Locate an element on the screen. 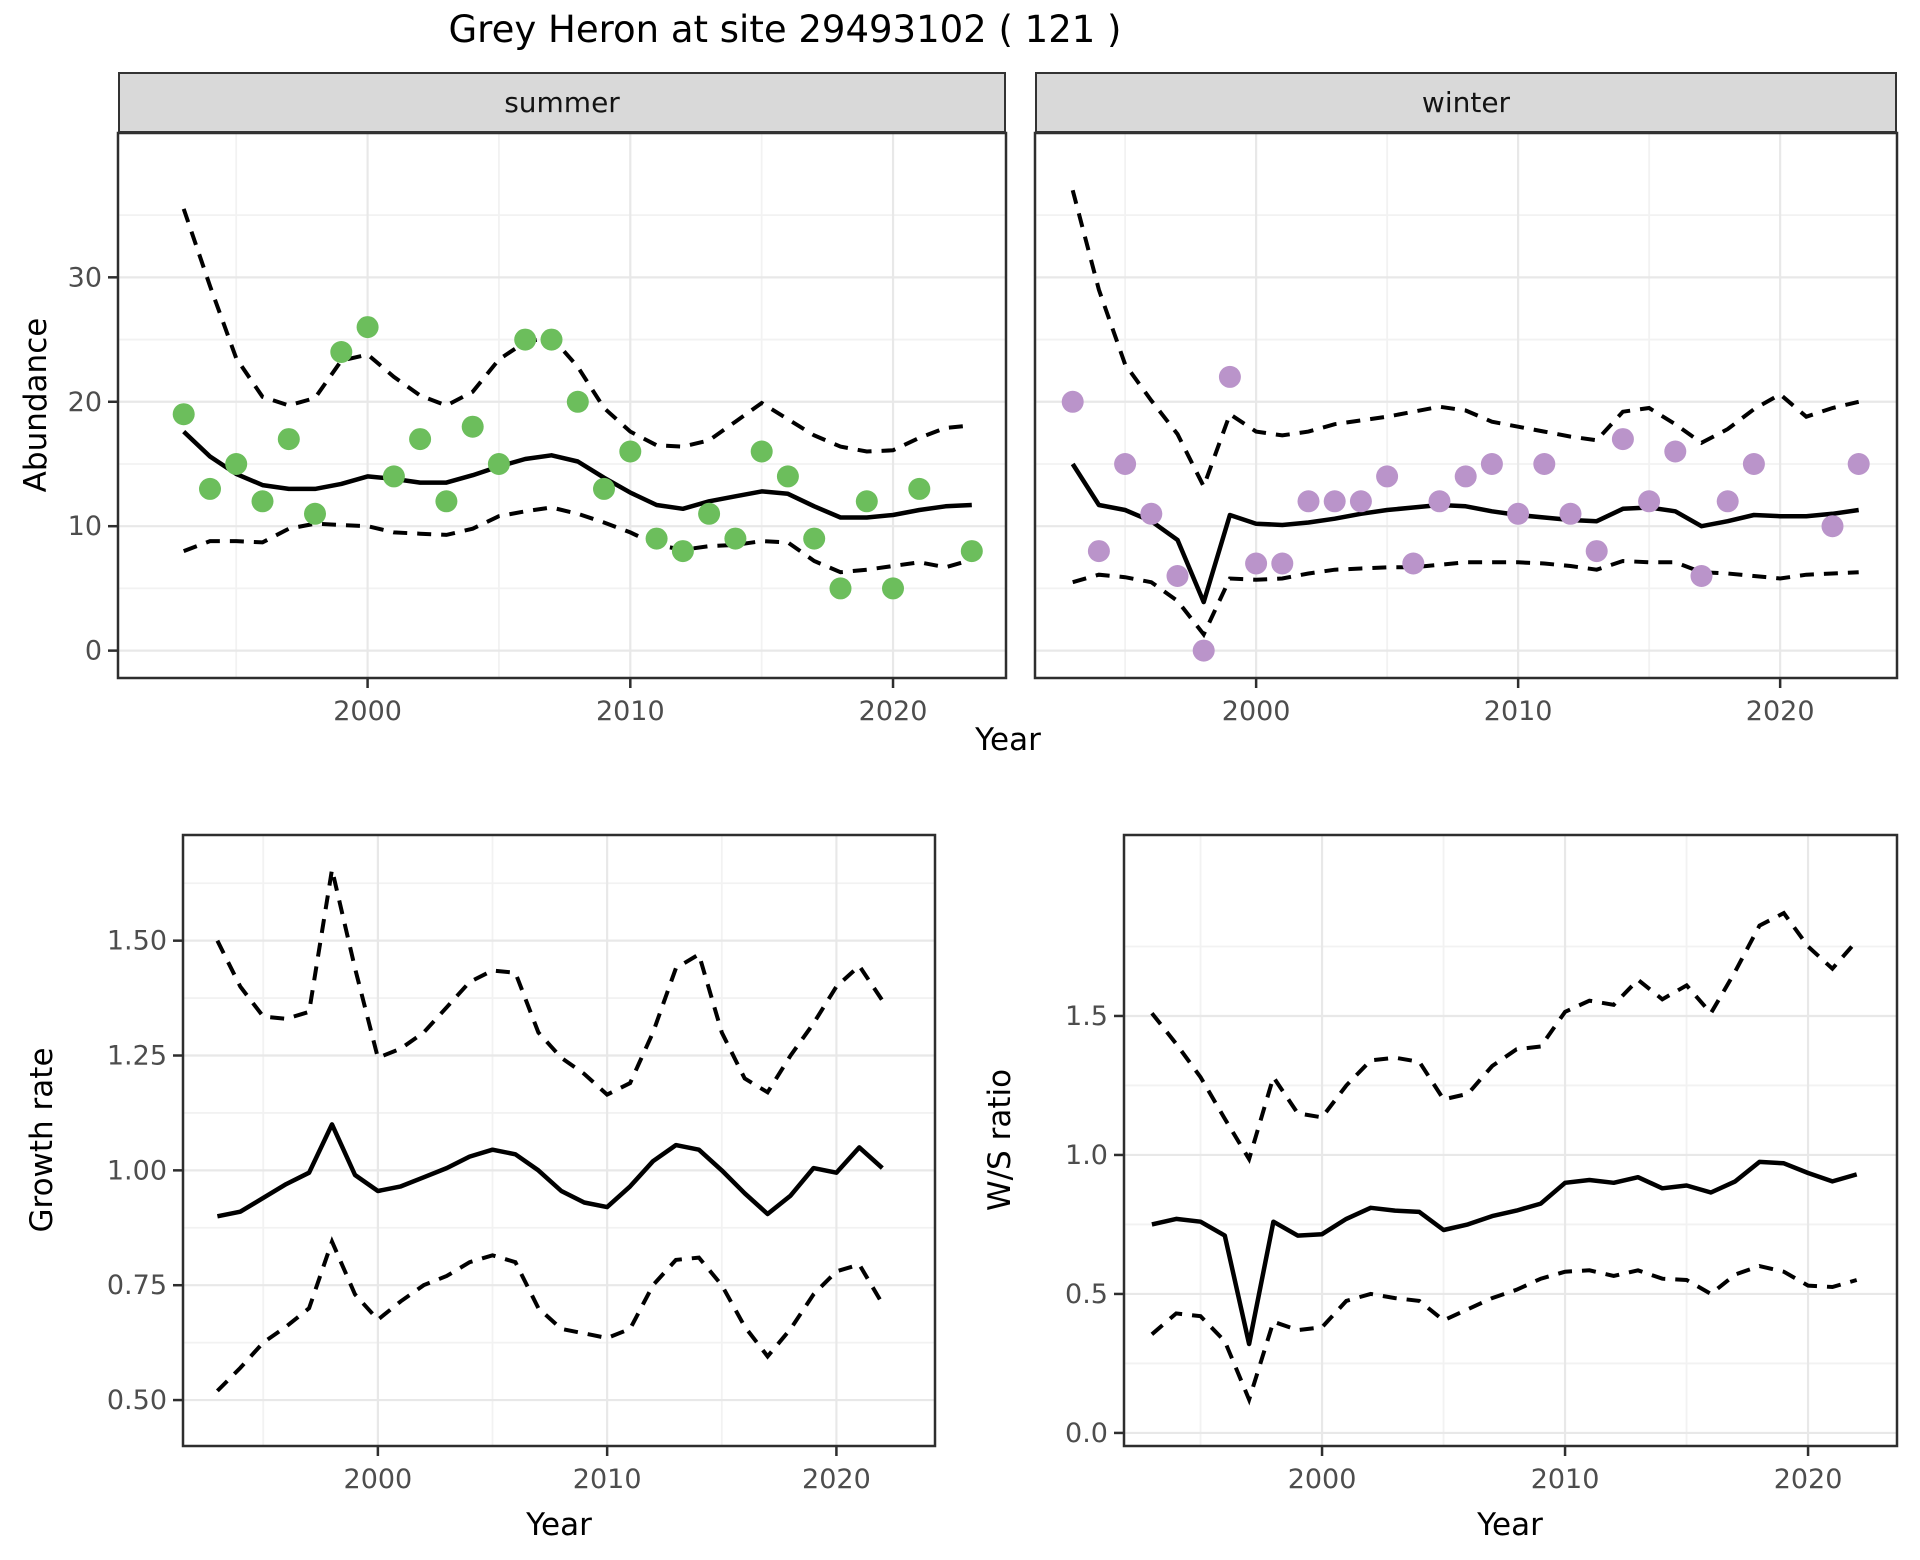 The image size is (1920, 1560). winter-axis-ticks: 2000 2010 2020 is located at coordinates (1518, 702).